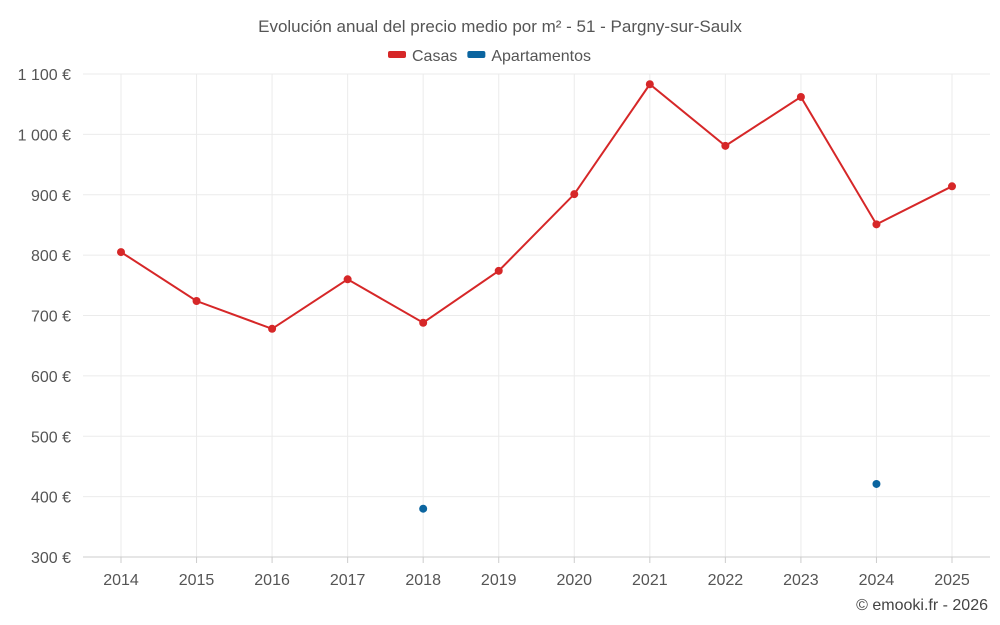  Describe the element at coordinates (51, 196) in the screenshot. I see `y-tick-label: 900 €` at that location.